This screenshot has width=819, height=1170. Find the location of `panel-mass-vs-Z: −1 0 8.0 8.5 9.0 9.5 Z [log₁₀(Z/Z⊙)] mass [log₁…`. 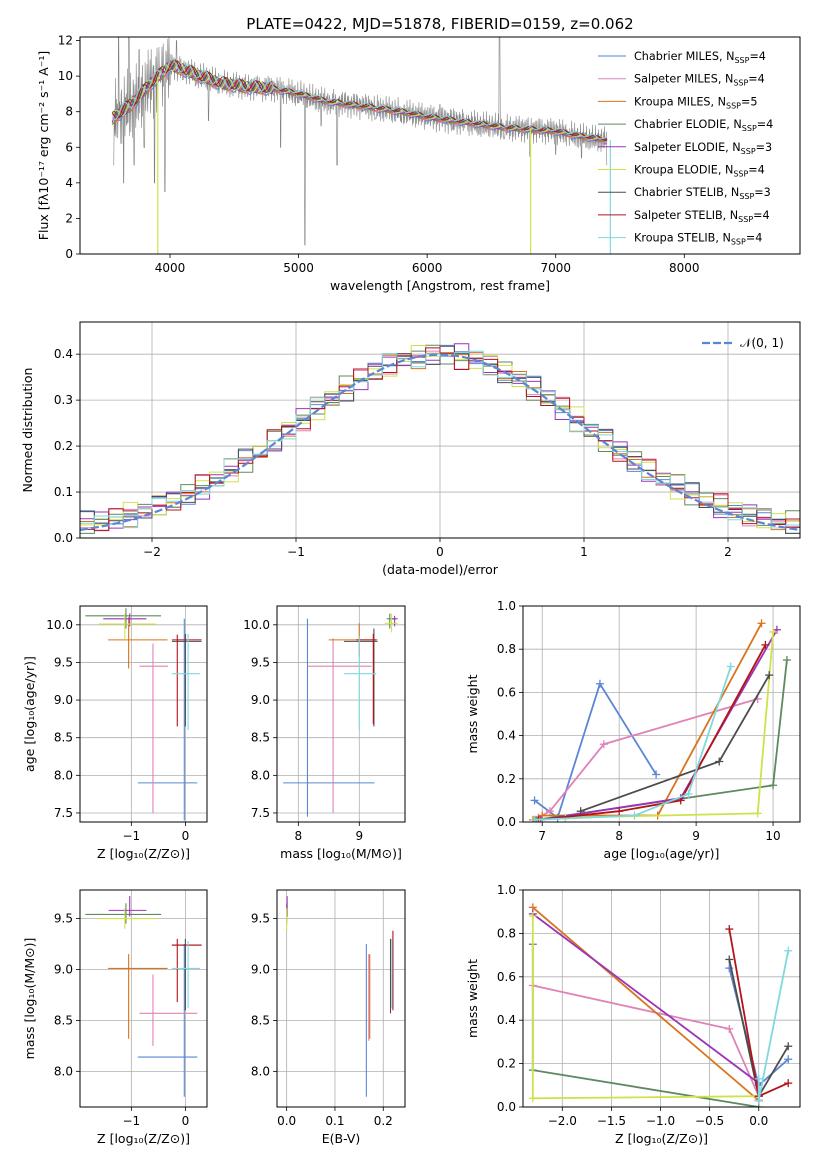

panel-mass-vs-Z: −1 0 8.0 8.5 9.0 9.5 Z [log₁₀(Z/Z⊙)] mass [log₁… is located at coordinates (115, 1017).